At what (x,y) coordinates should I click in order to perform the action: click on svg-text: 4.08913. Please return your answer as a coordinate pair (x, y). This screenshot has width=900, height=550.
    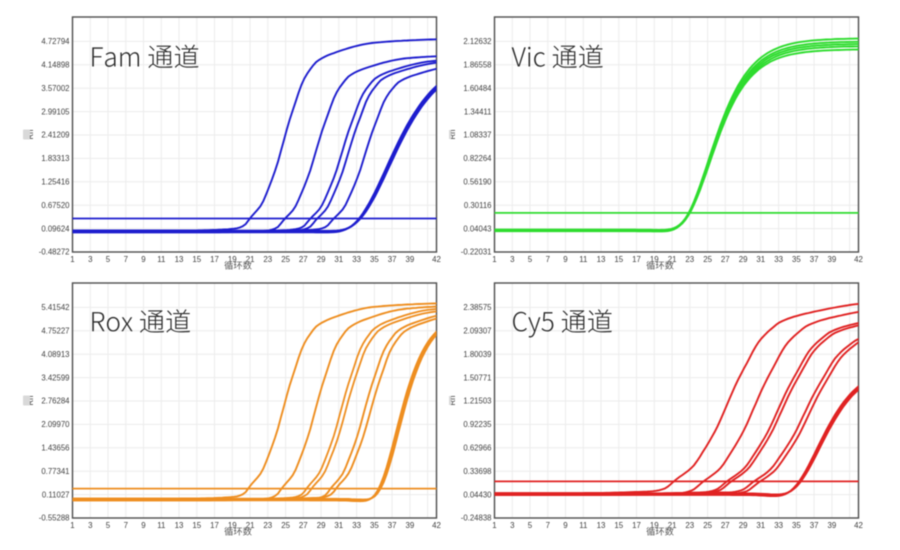
    Looking at the image, I should click on (55, 354).